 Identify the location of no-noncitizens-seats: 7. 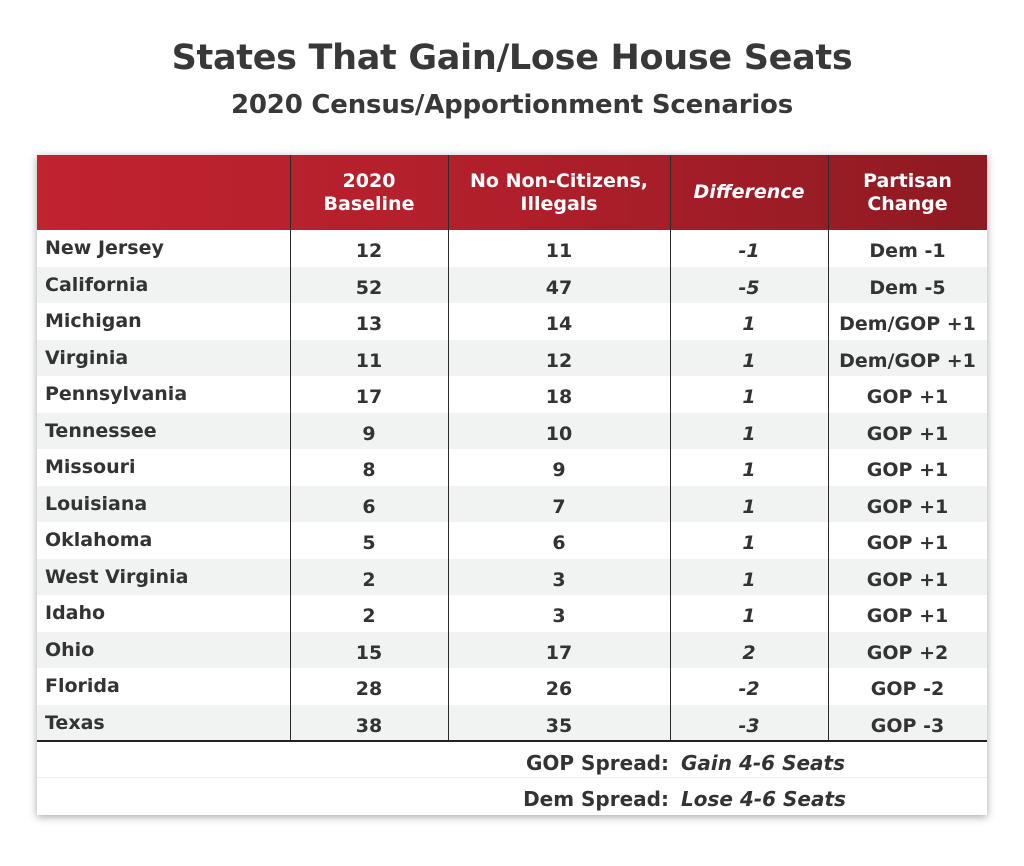
(559, 506).